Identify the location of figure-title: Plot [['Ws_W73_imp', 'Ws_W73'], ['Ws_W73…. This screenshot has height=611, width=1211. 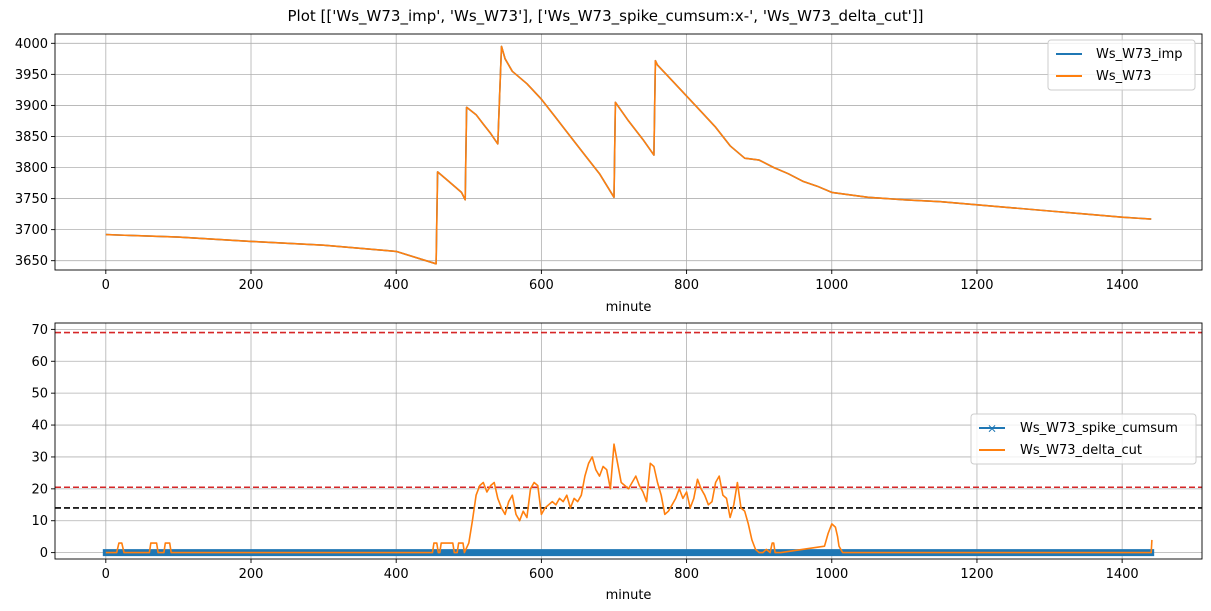
(606, 16).